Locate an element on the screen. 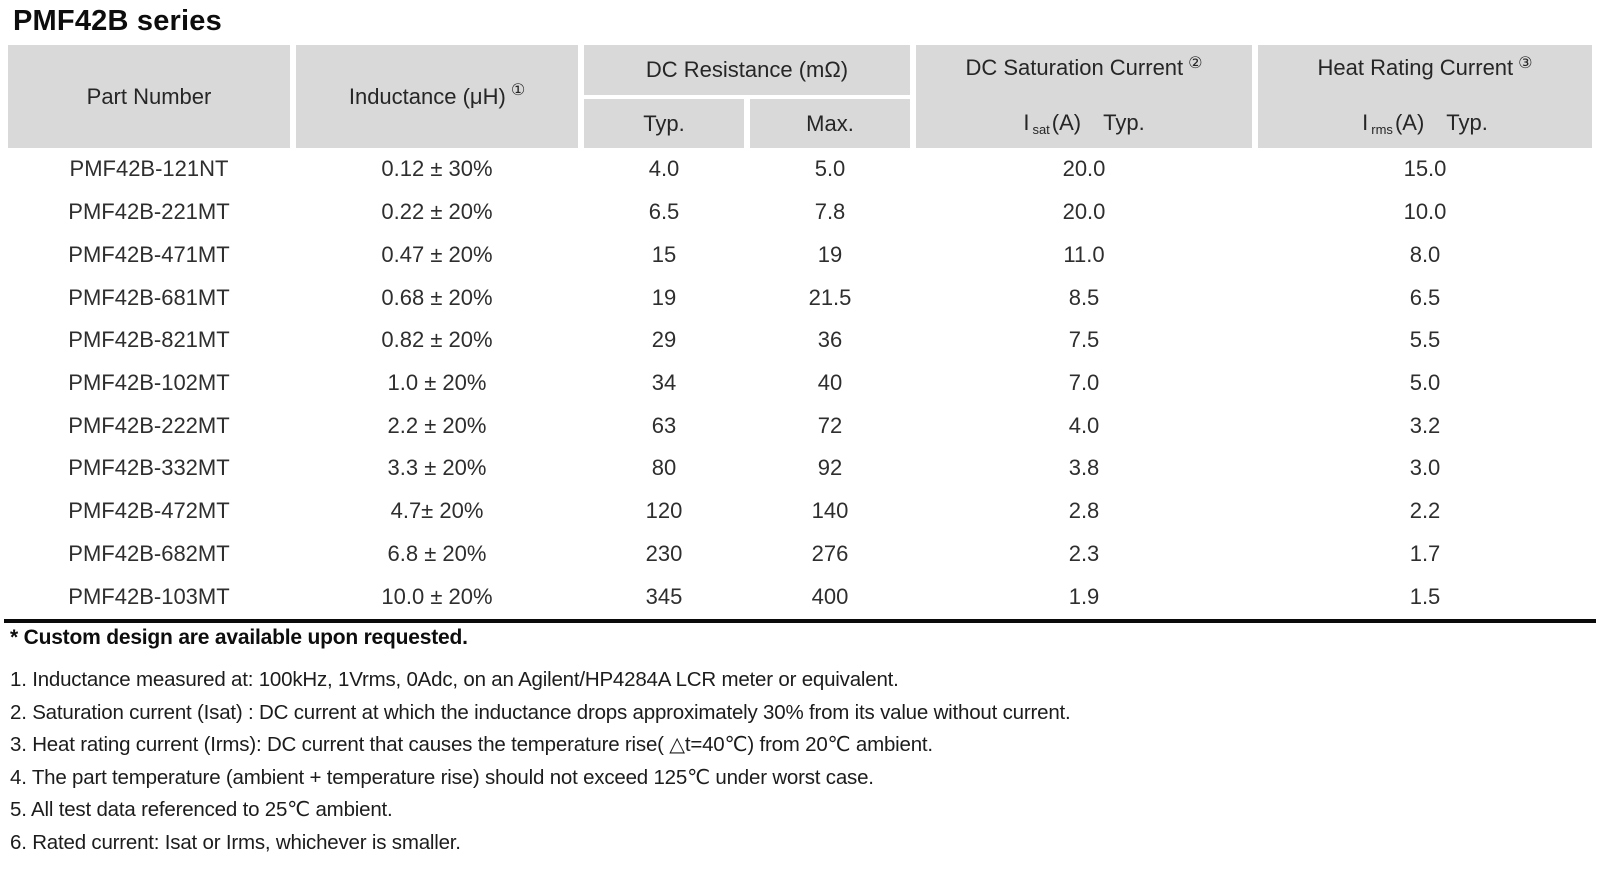 This screenshot has width=1600, height=893. table-row: PMF42B-332MT 3.3 ± 20% 80 92 3.8 3.0 is located at coordinates (800, 468).